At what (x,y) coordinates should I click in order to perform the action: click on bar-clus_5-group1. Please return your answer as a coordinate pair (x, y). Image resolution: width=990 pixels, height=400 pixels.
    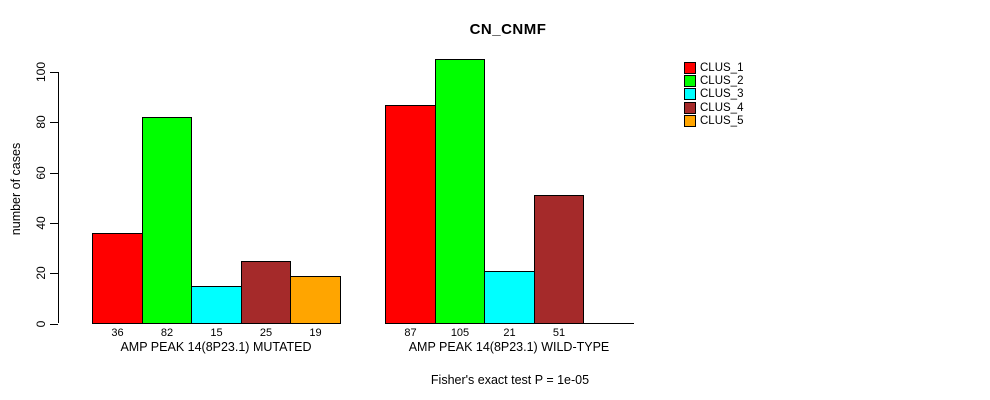
    Looking at the image, I should click on (315, 300).